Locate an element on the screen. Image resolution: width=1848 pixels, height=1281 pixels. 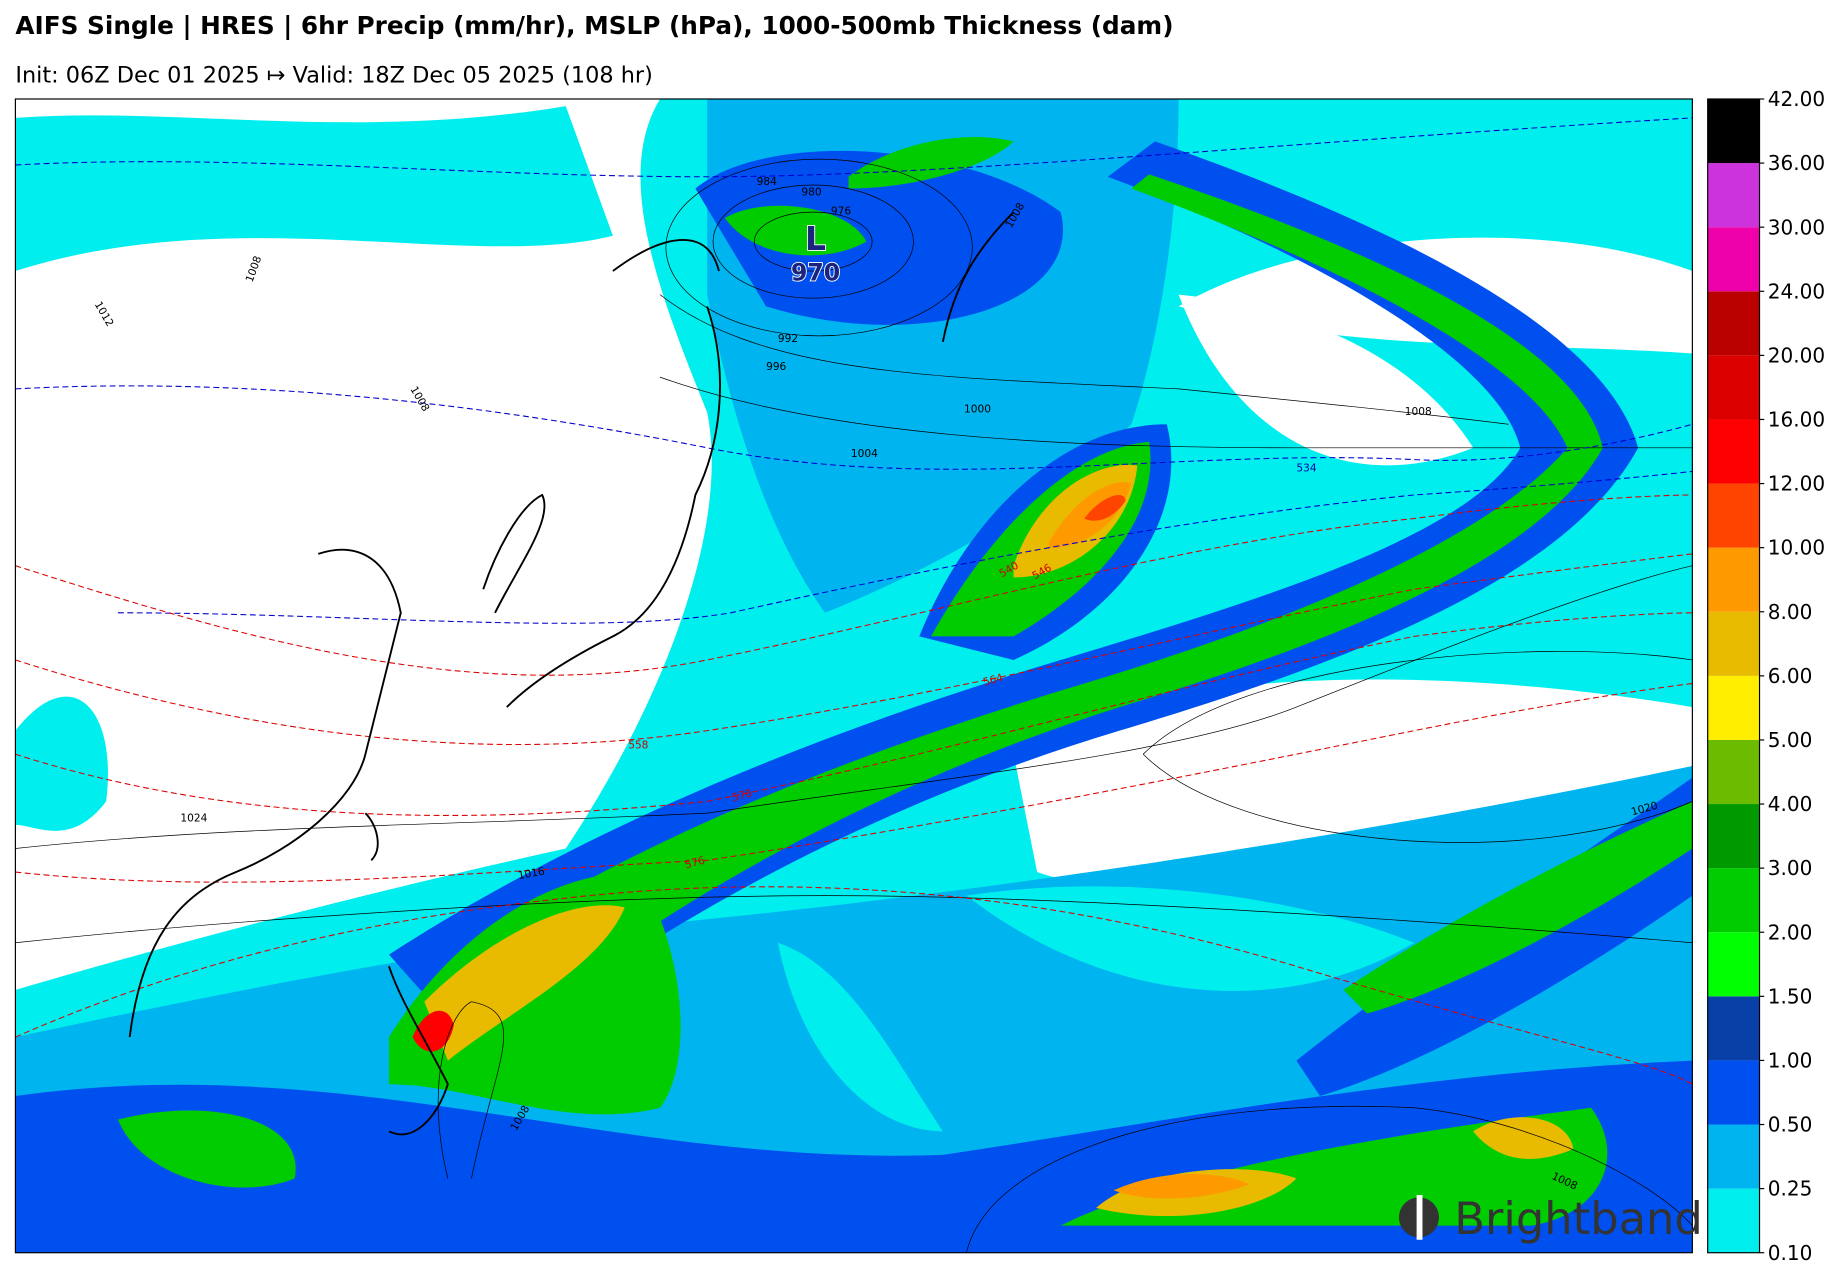
colorbar-tick-label: 5.00 is located at coordinates (1790, 740).